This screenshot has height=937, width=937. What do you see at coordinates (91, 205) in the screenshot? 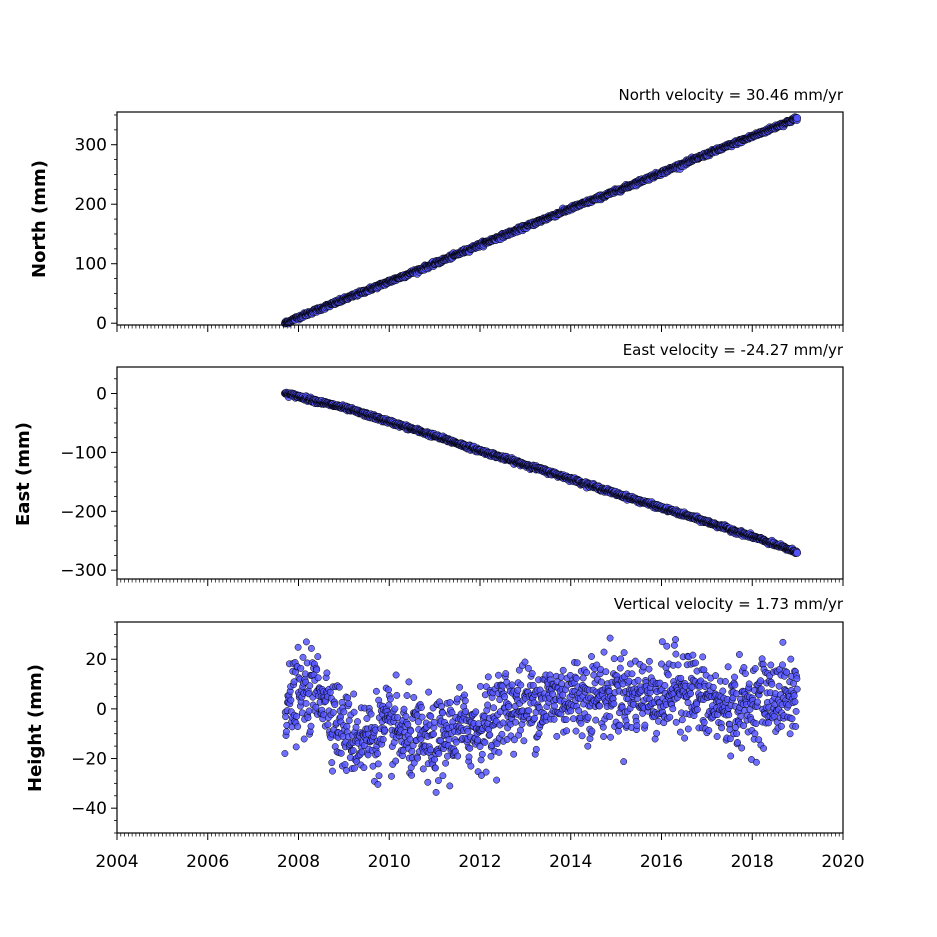
I see `north-y-tick-label: 200` at bounding box center [91, 205].